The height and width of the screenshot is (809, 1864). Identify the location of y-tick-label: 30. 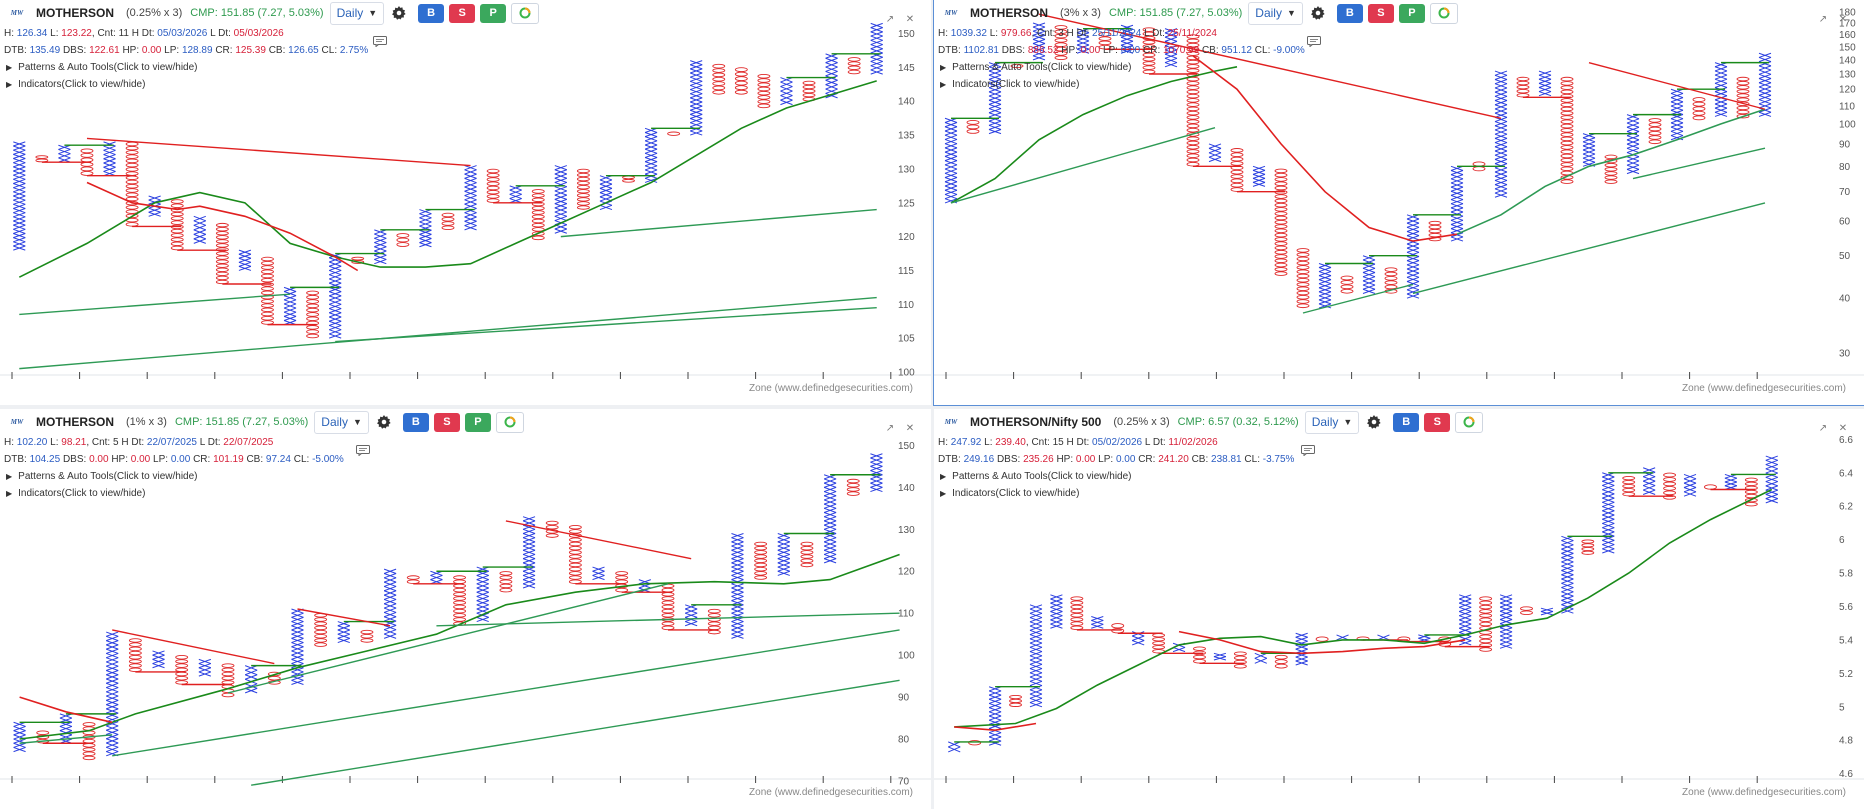
(1845, 353).